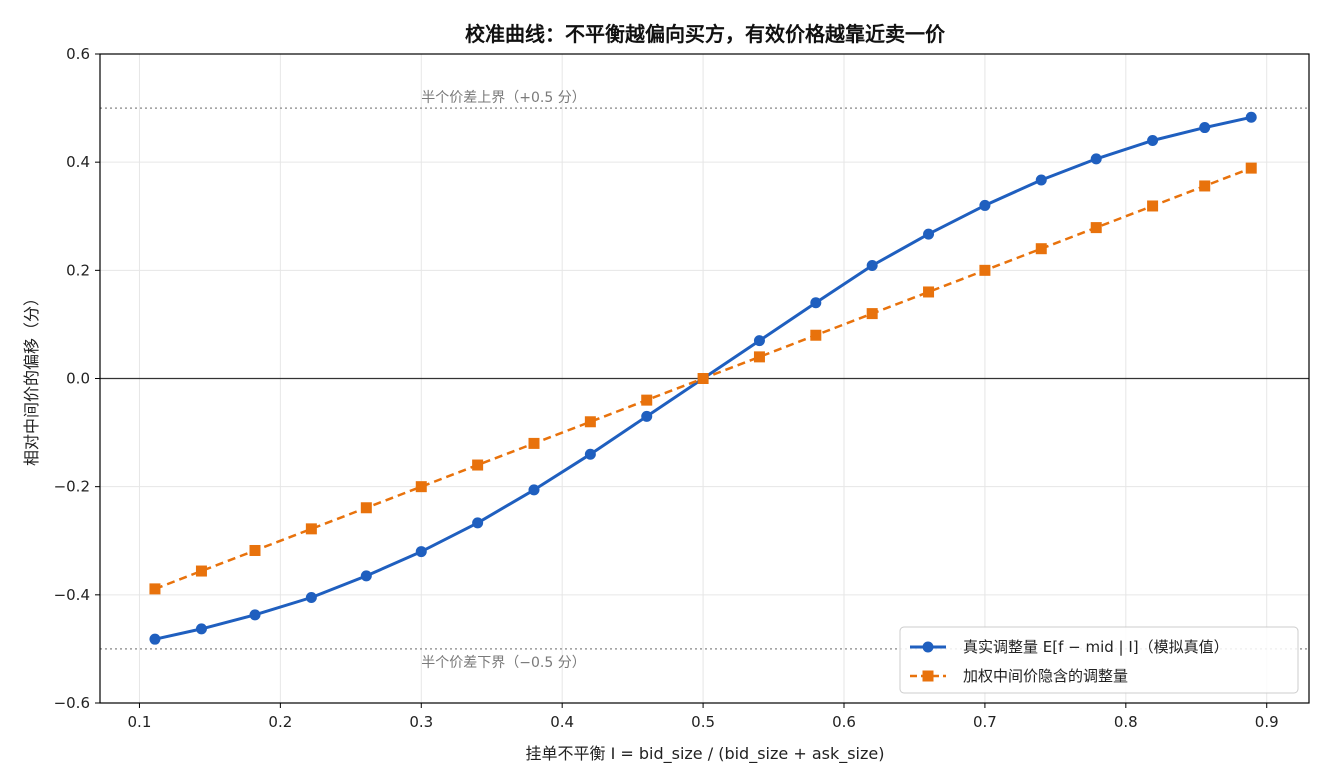  Describe the element at coordinates (280, 722) in the screenshot. I see `x-tick-label: 0.2` at that location.